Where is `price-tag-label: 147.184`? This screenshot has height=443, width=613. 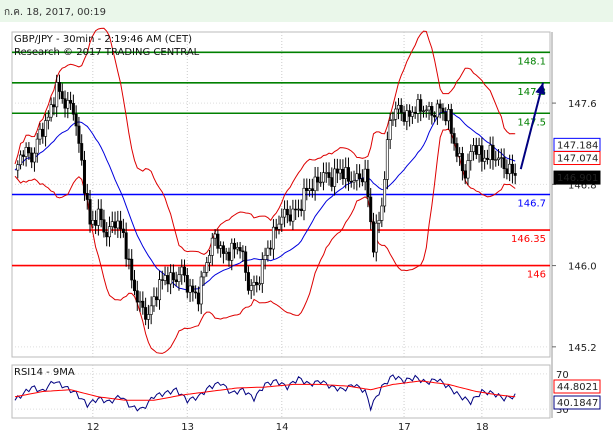 price-tag-label: 147.184 is located at coordinates (577, 145).